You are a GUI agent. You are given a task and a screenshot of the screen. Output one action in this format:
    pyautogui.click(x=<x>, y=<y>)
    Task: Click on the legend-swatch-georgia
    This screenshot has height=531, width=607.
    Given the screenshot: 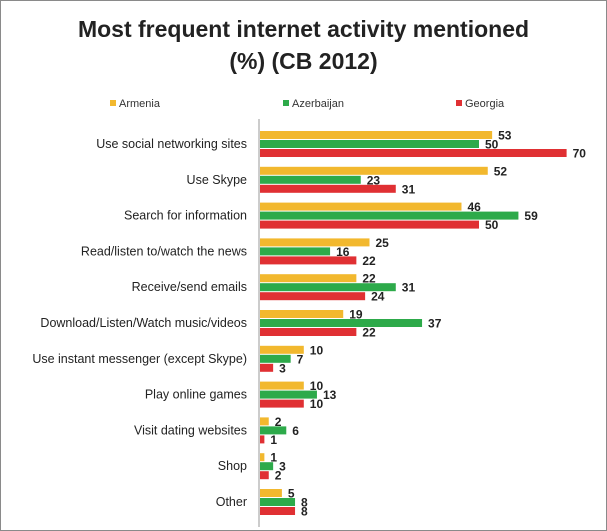 What is the action you would take?
    pyautogui.click(x=459, y=103)
    